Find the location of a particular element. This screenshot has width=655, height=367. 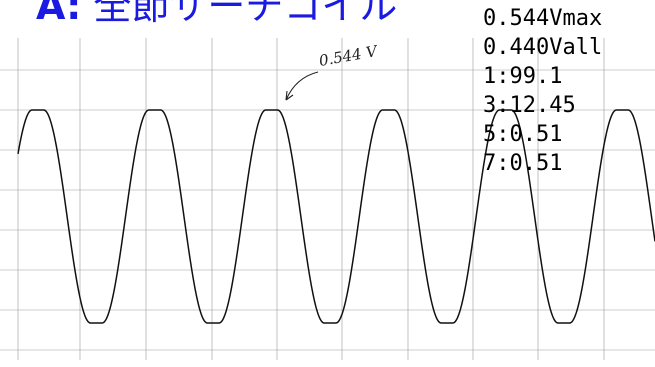

readout-harmonic-5: 5:0.51 is located at coordinates (523, 134).